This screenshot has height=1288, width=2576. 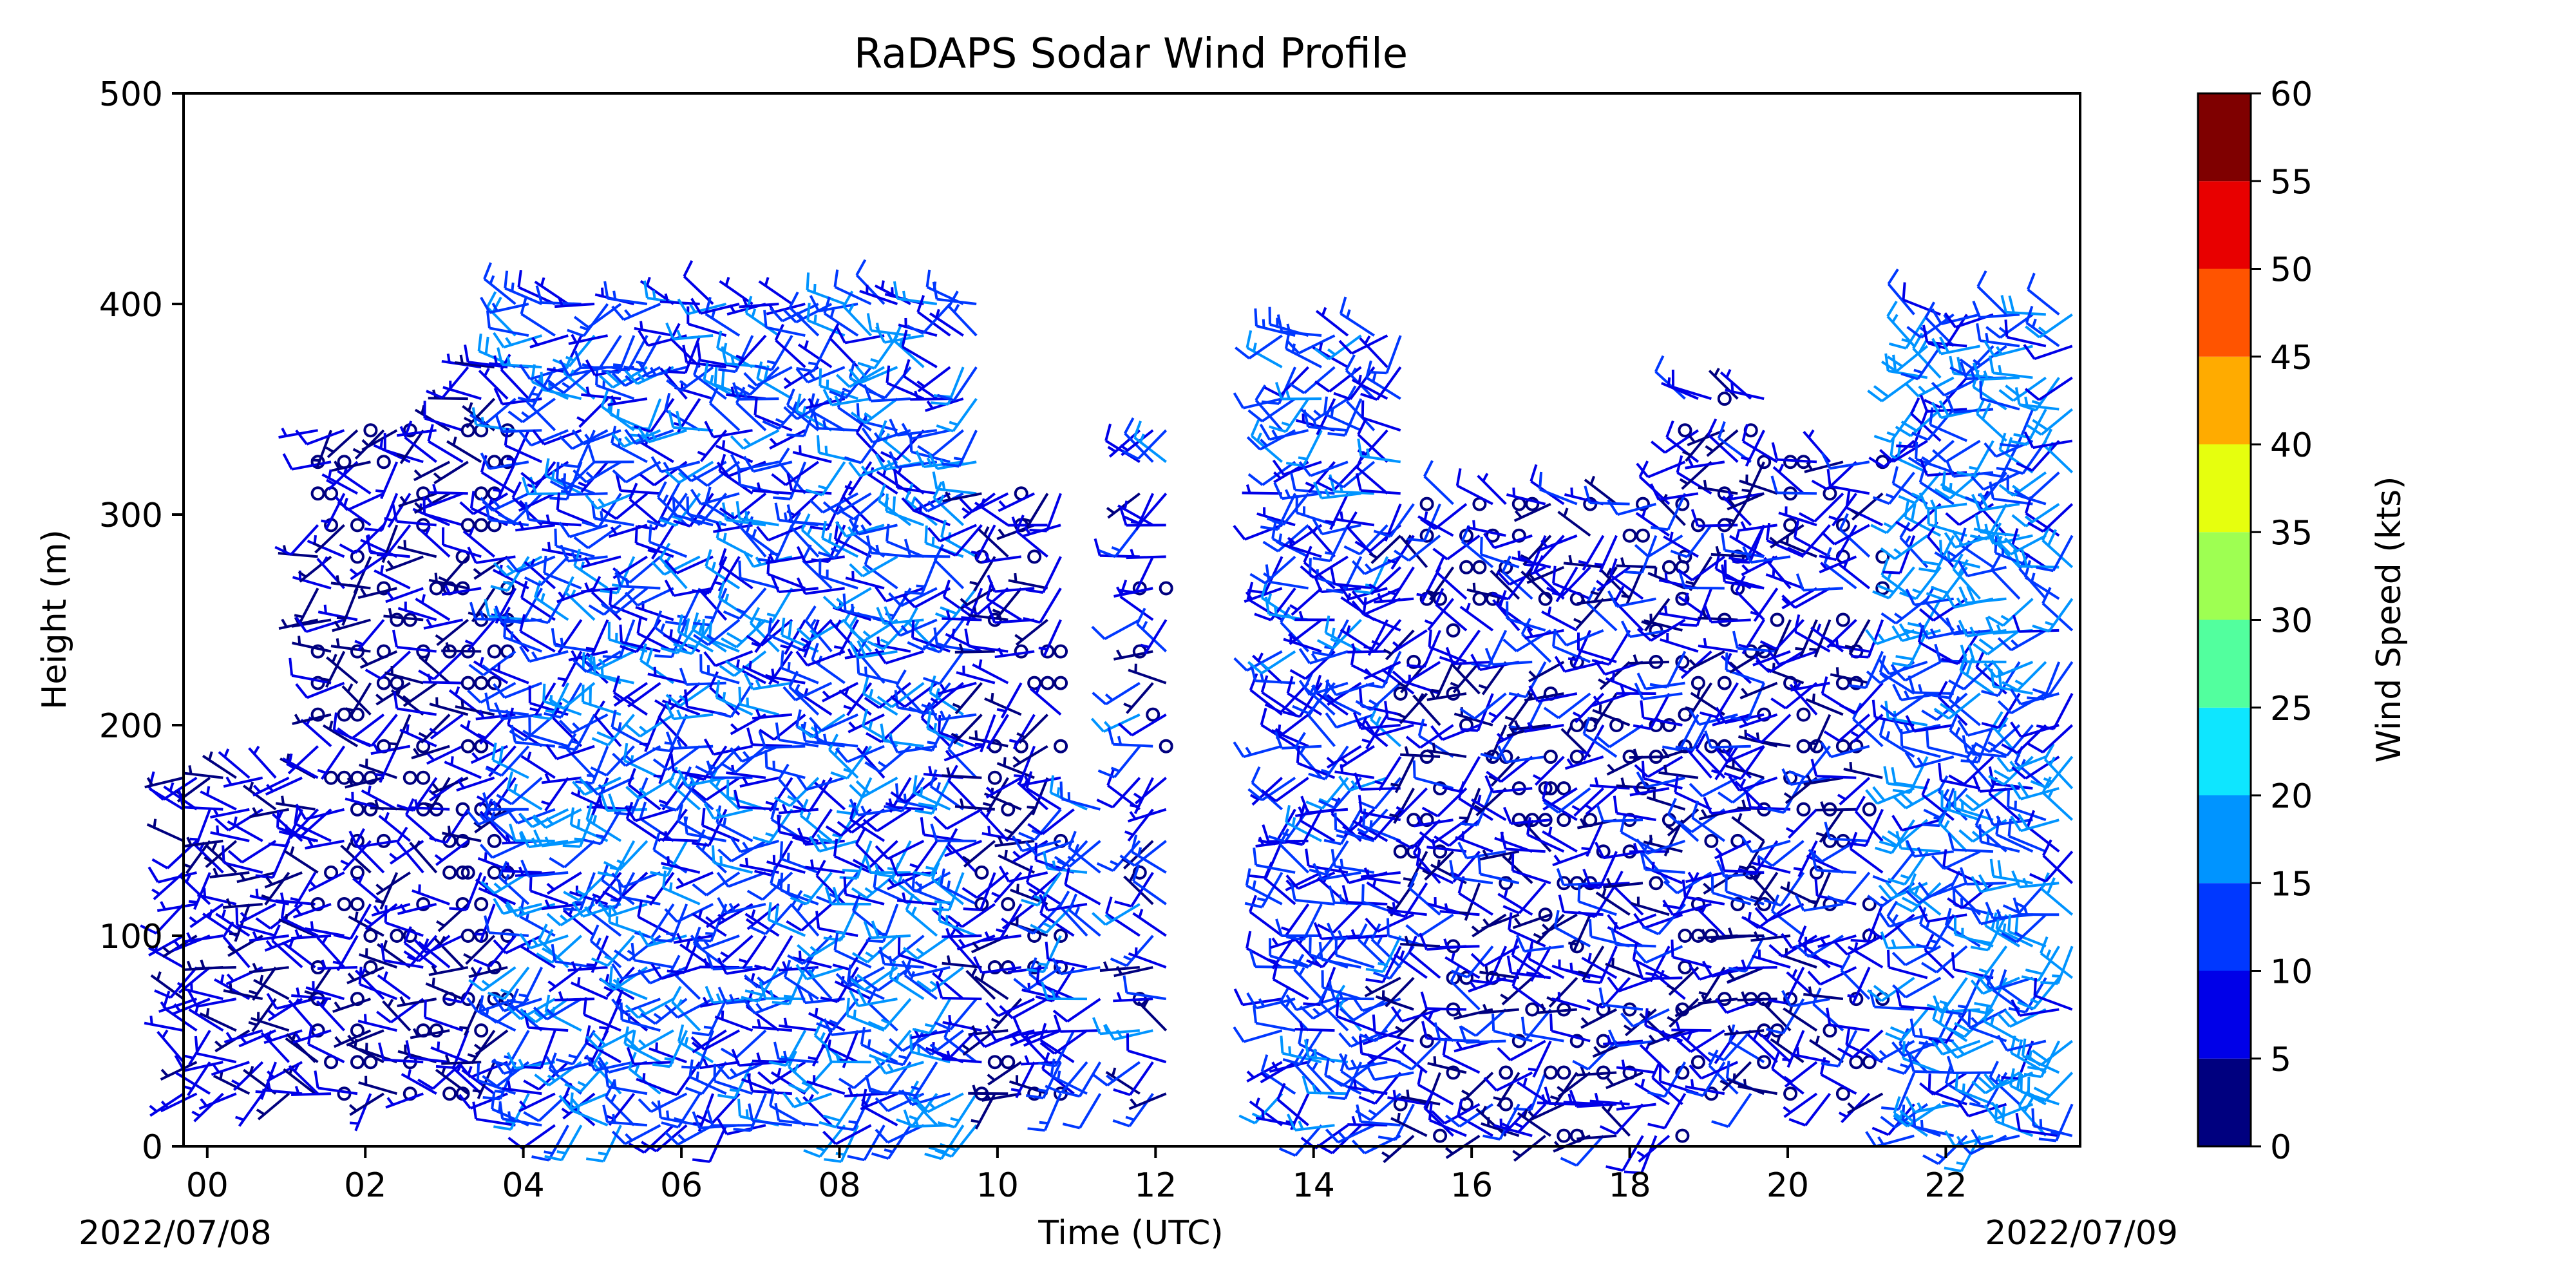 What do you see at coordinates (2291, 270) in the screenshot?
I see `colorbar-tick-label: 50` at bounding box center [2291, 270].